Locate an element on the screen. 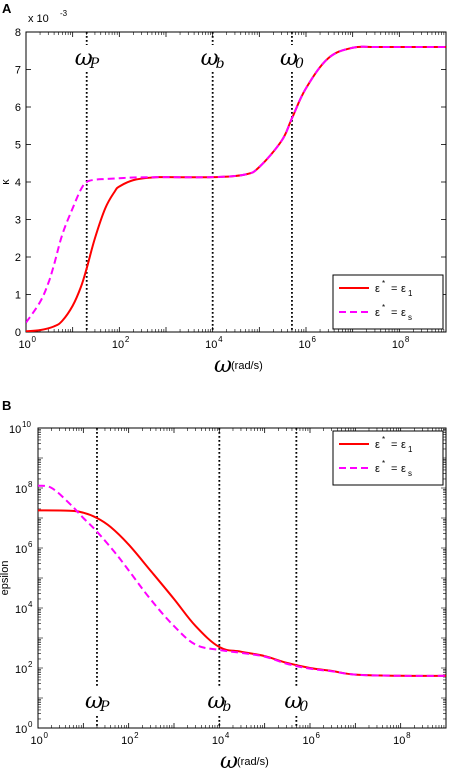 The height and width of the screenshot is (775, 454). legend: ε * = ε 1 ε * = ε s is located at coordinates (388, 458).